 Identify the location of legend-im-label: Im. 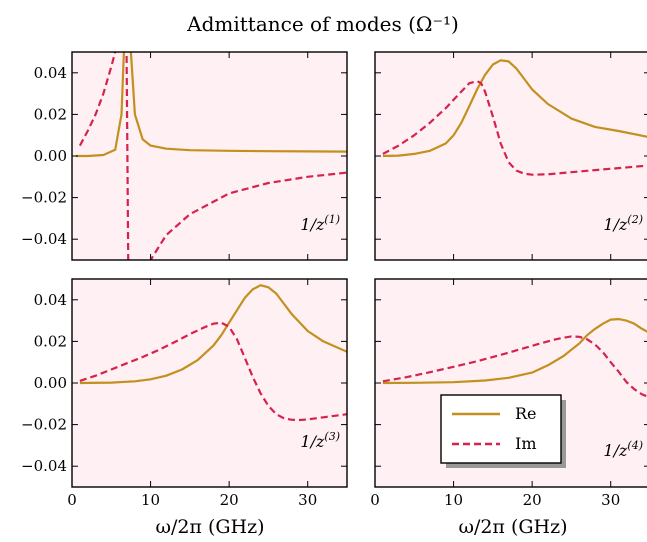
(526, 443).